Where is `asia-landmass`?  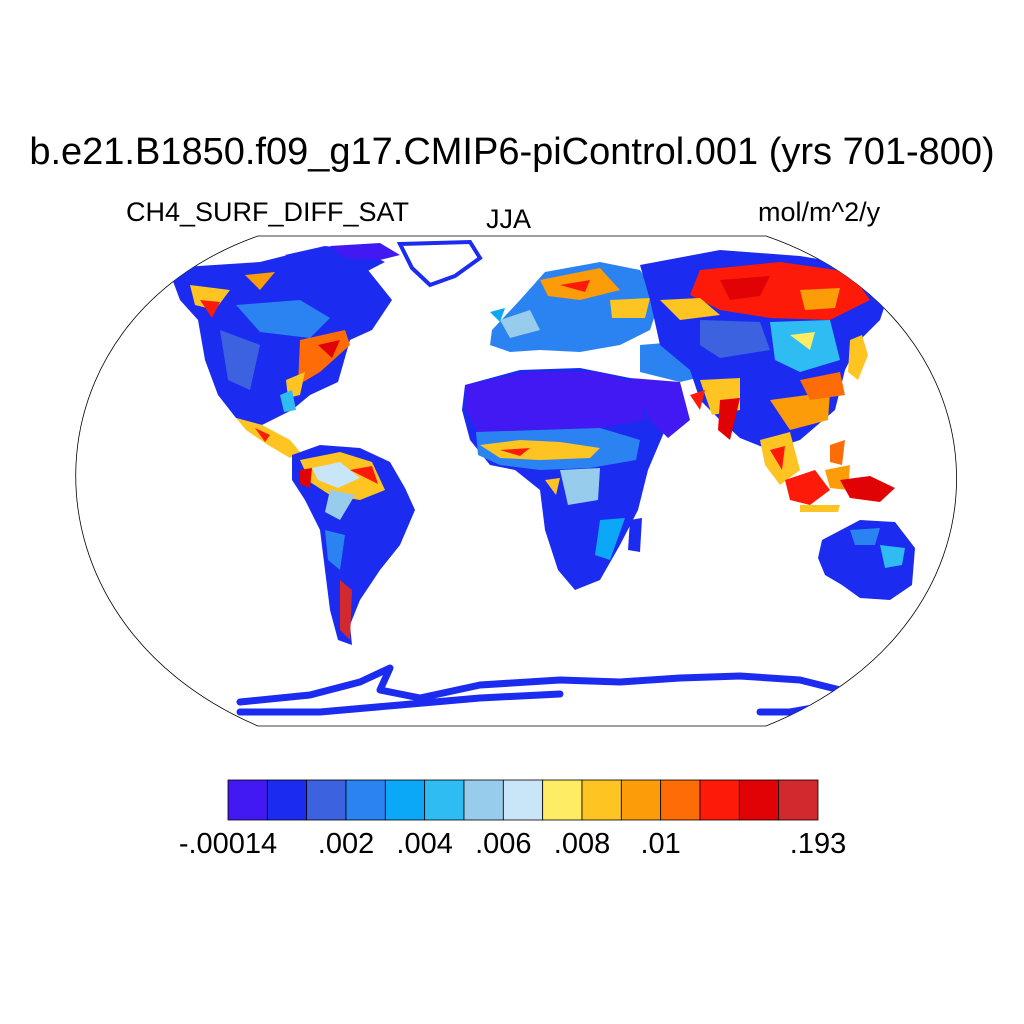
asia-landmass is located at coordinates (765, 367).